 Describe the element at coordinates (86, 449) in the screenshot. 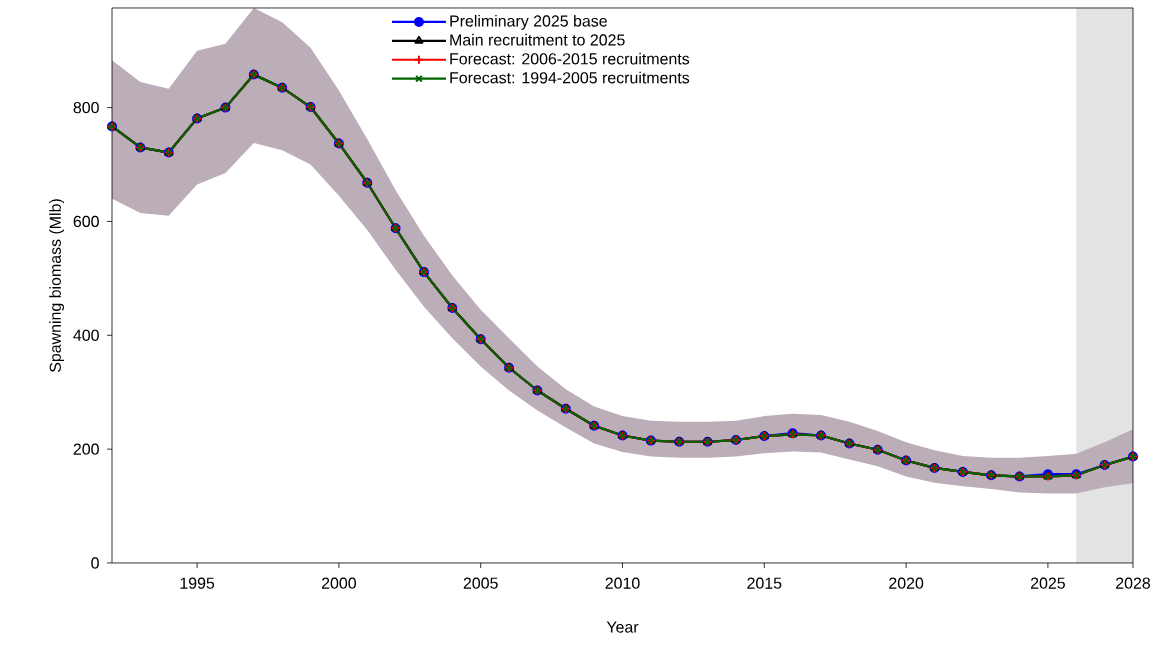

I see `y-tick-label: 200` at that location.